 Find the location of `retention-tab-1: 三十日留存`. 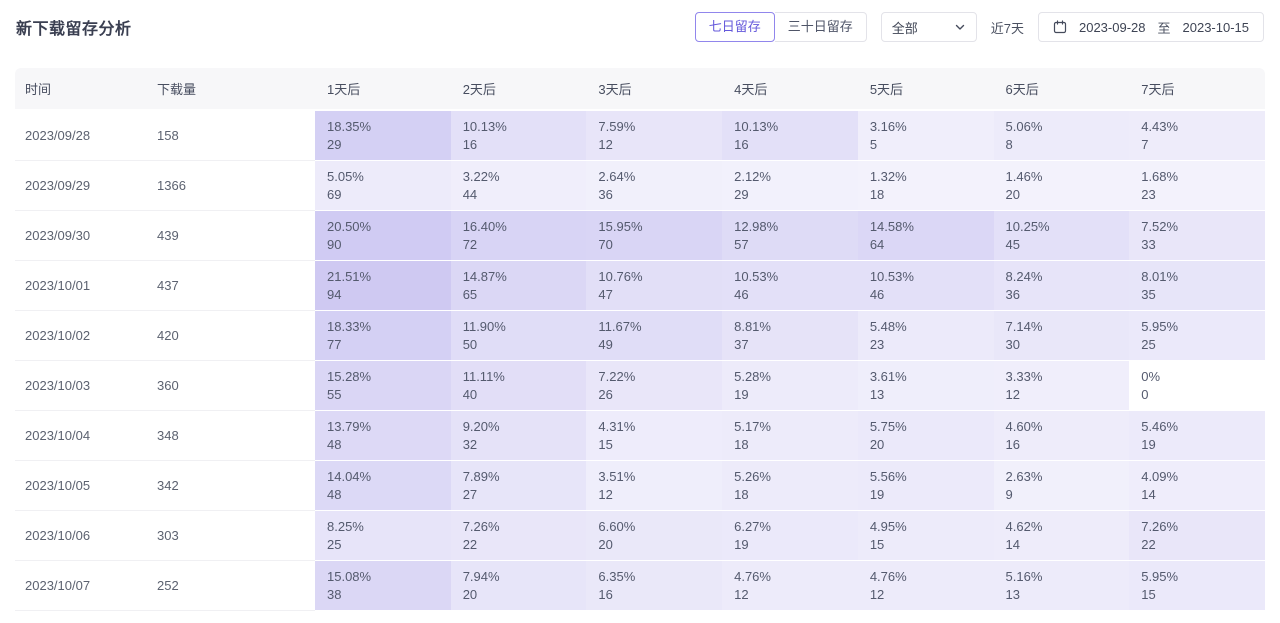

retention-tab-1: 三十日留存 is located at coordinates (820, 27).